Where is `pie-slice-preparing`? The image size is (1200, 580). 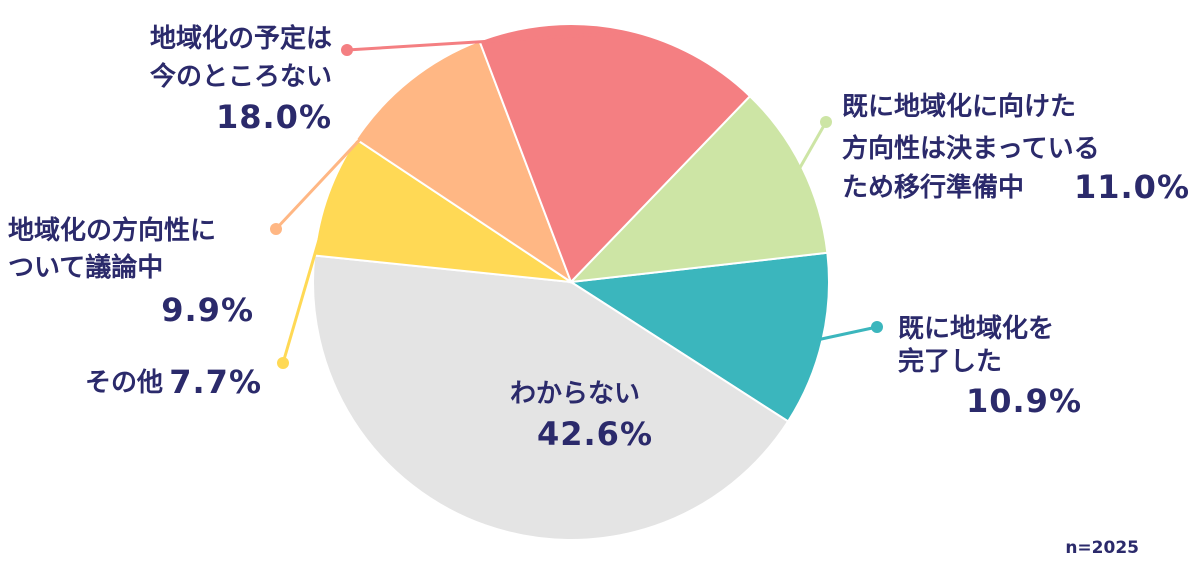 pie-slice-preparing is located at coordinates (698, 189).